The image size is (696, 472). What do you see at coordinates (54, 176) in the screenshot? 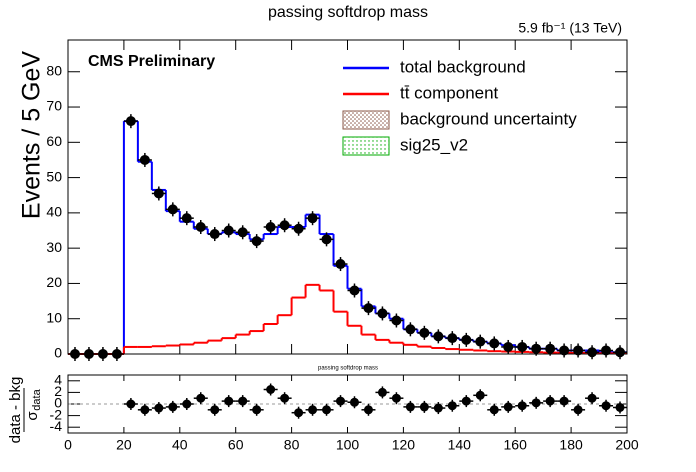
I see `y-tick-label: 50` at bounding box center [54, 176].